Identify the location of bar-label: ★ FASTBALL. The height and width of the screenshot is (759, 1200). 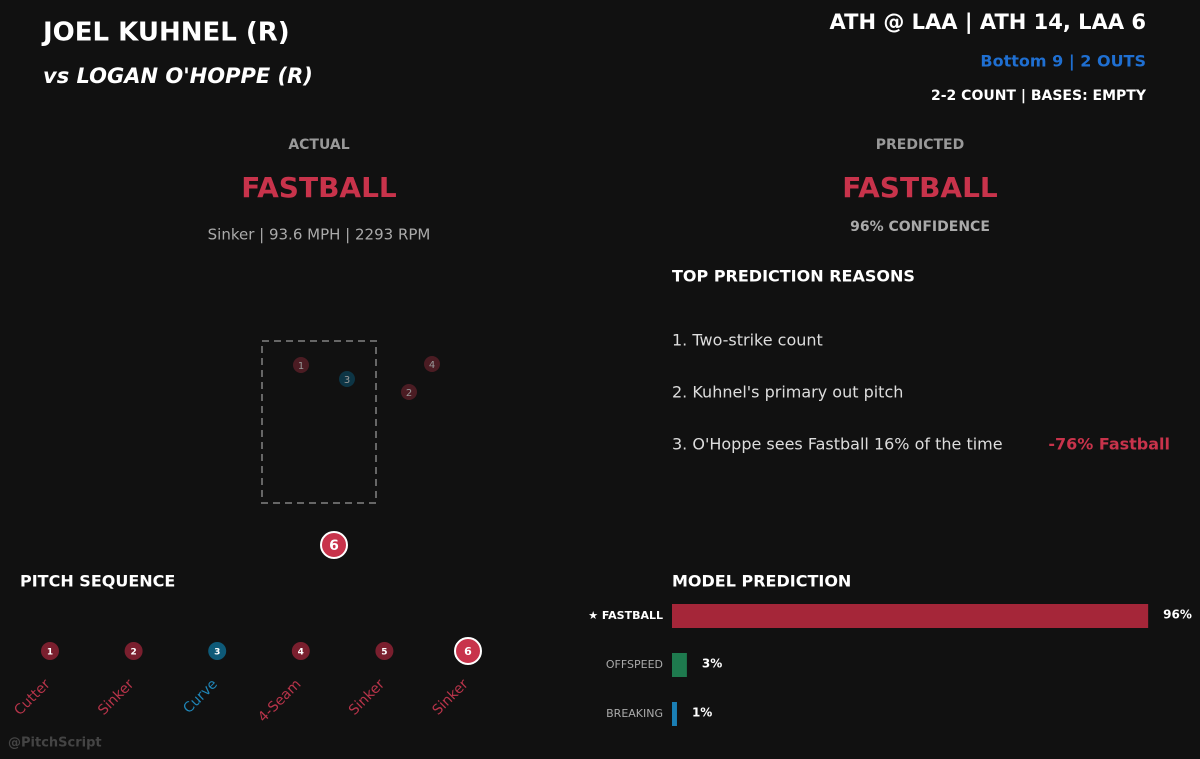
(625, 615).